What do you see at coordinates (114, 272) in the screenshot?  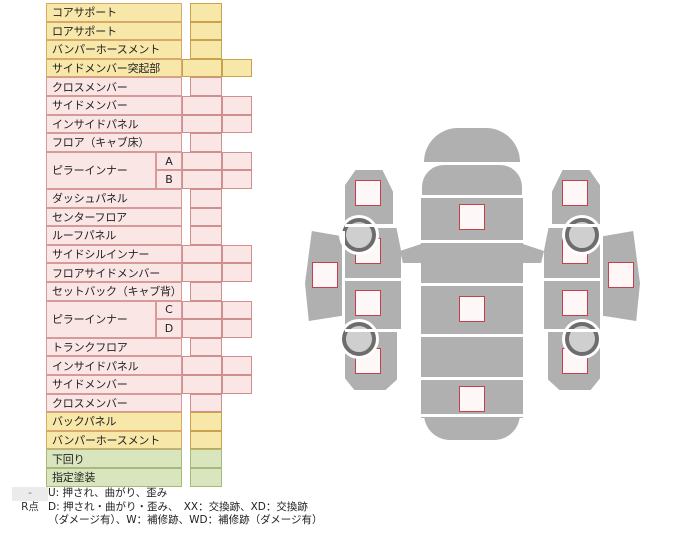 I see `table-row-label: フロアサイドメンバー` at bounding box center [114, 272].